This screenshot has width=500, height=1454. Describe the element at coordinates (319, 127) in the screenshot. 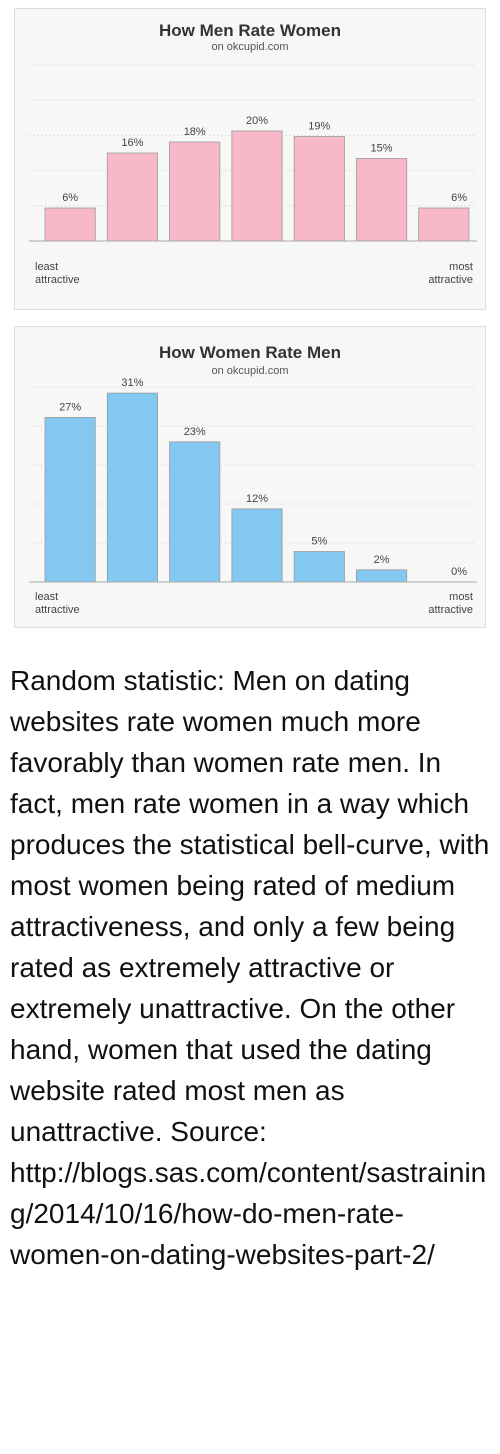

I see `data-label-5: 19%` at that location.